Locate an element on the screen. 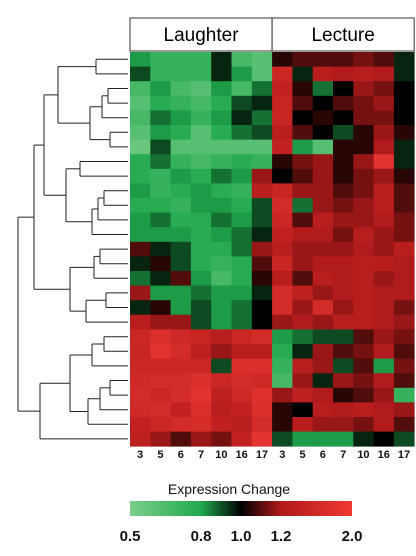 The image size is (416, 556). column-tick-label: 7 is located at coordinates (343, 455).